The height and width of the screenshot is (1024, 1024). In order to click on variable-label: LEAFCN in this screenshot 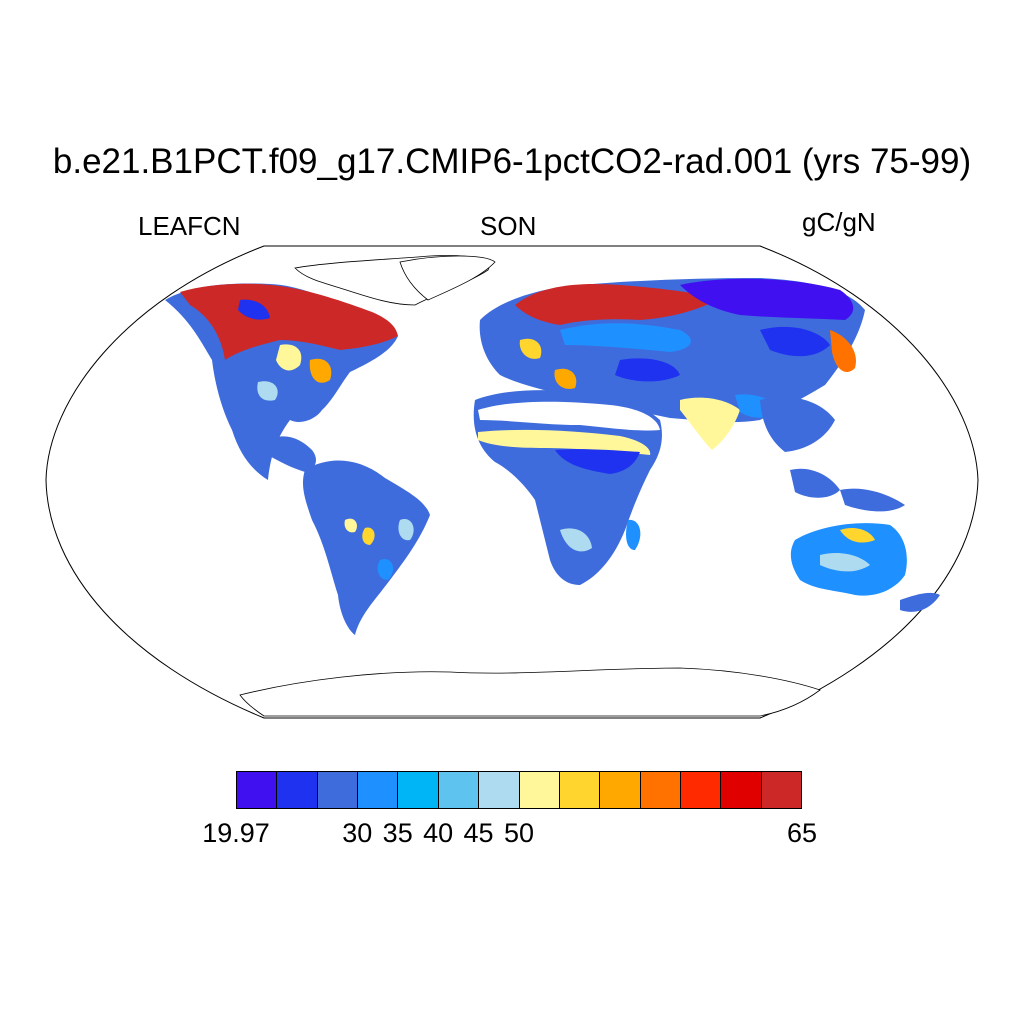, I will do `click(189, 226)`.